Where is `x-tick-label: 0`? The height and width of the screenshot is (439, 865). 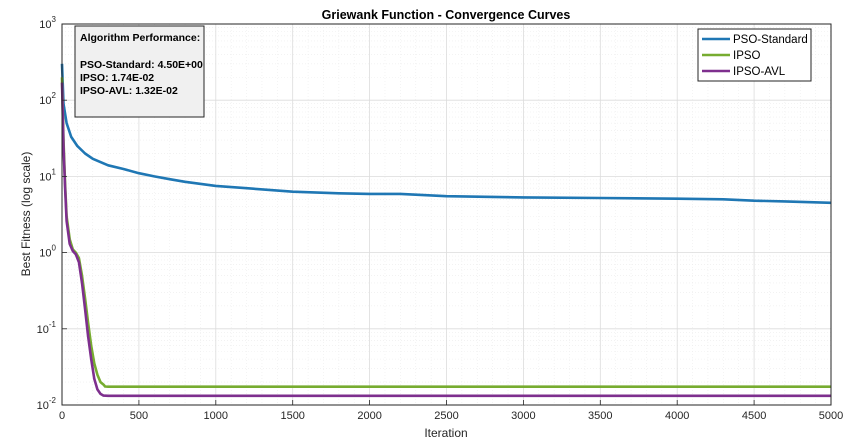 x-tick-label: 0 is located at coordinates (62, 416).